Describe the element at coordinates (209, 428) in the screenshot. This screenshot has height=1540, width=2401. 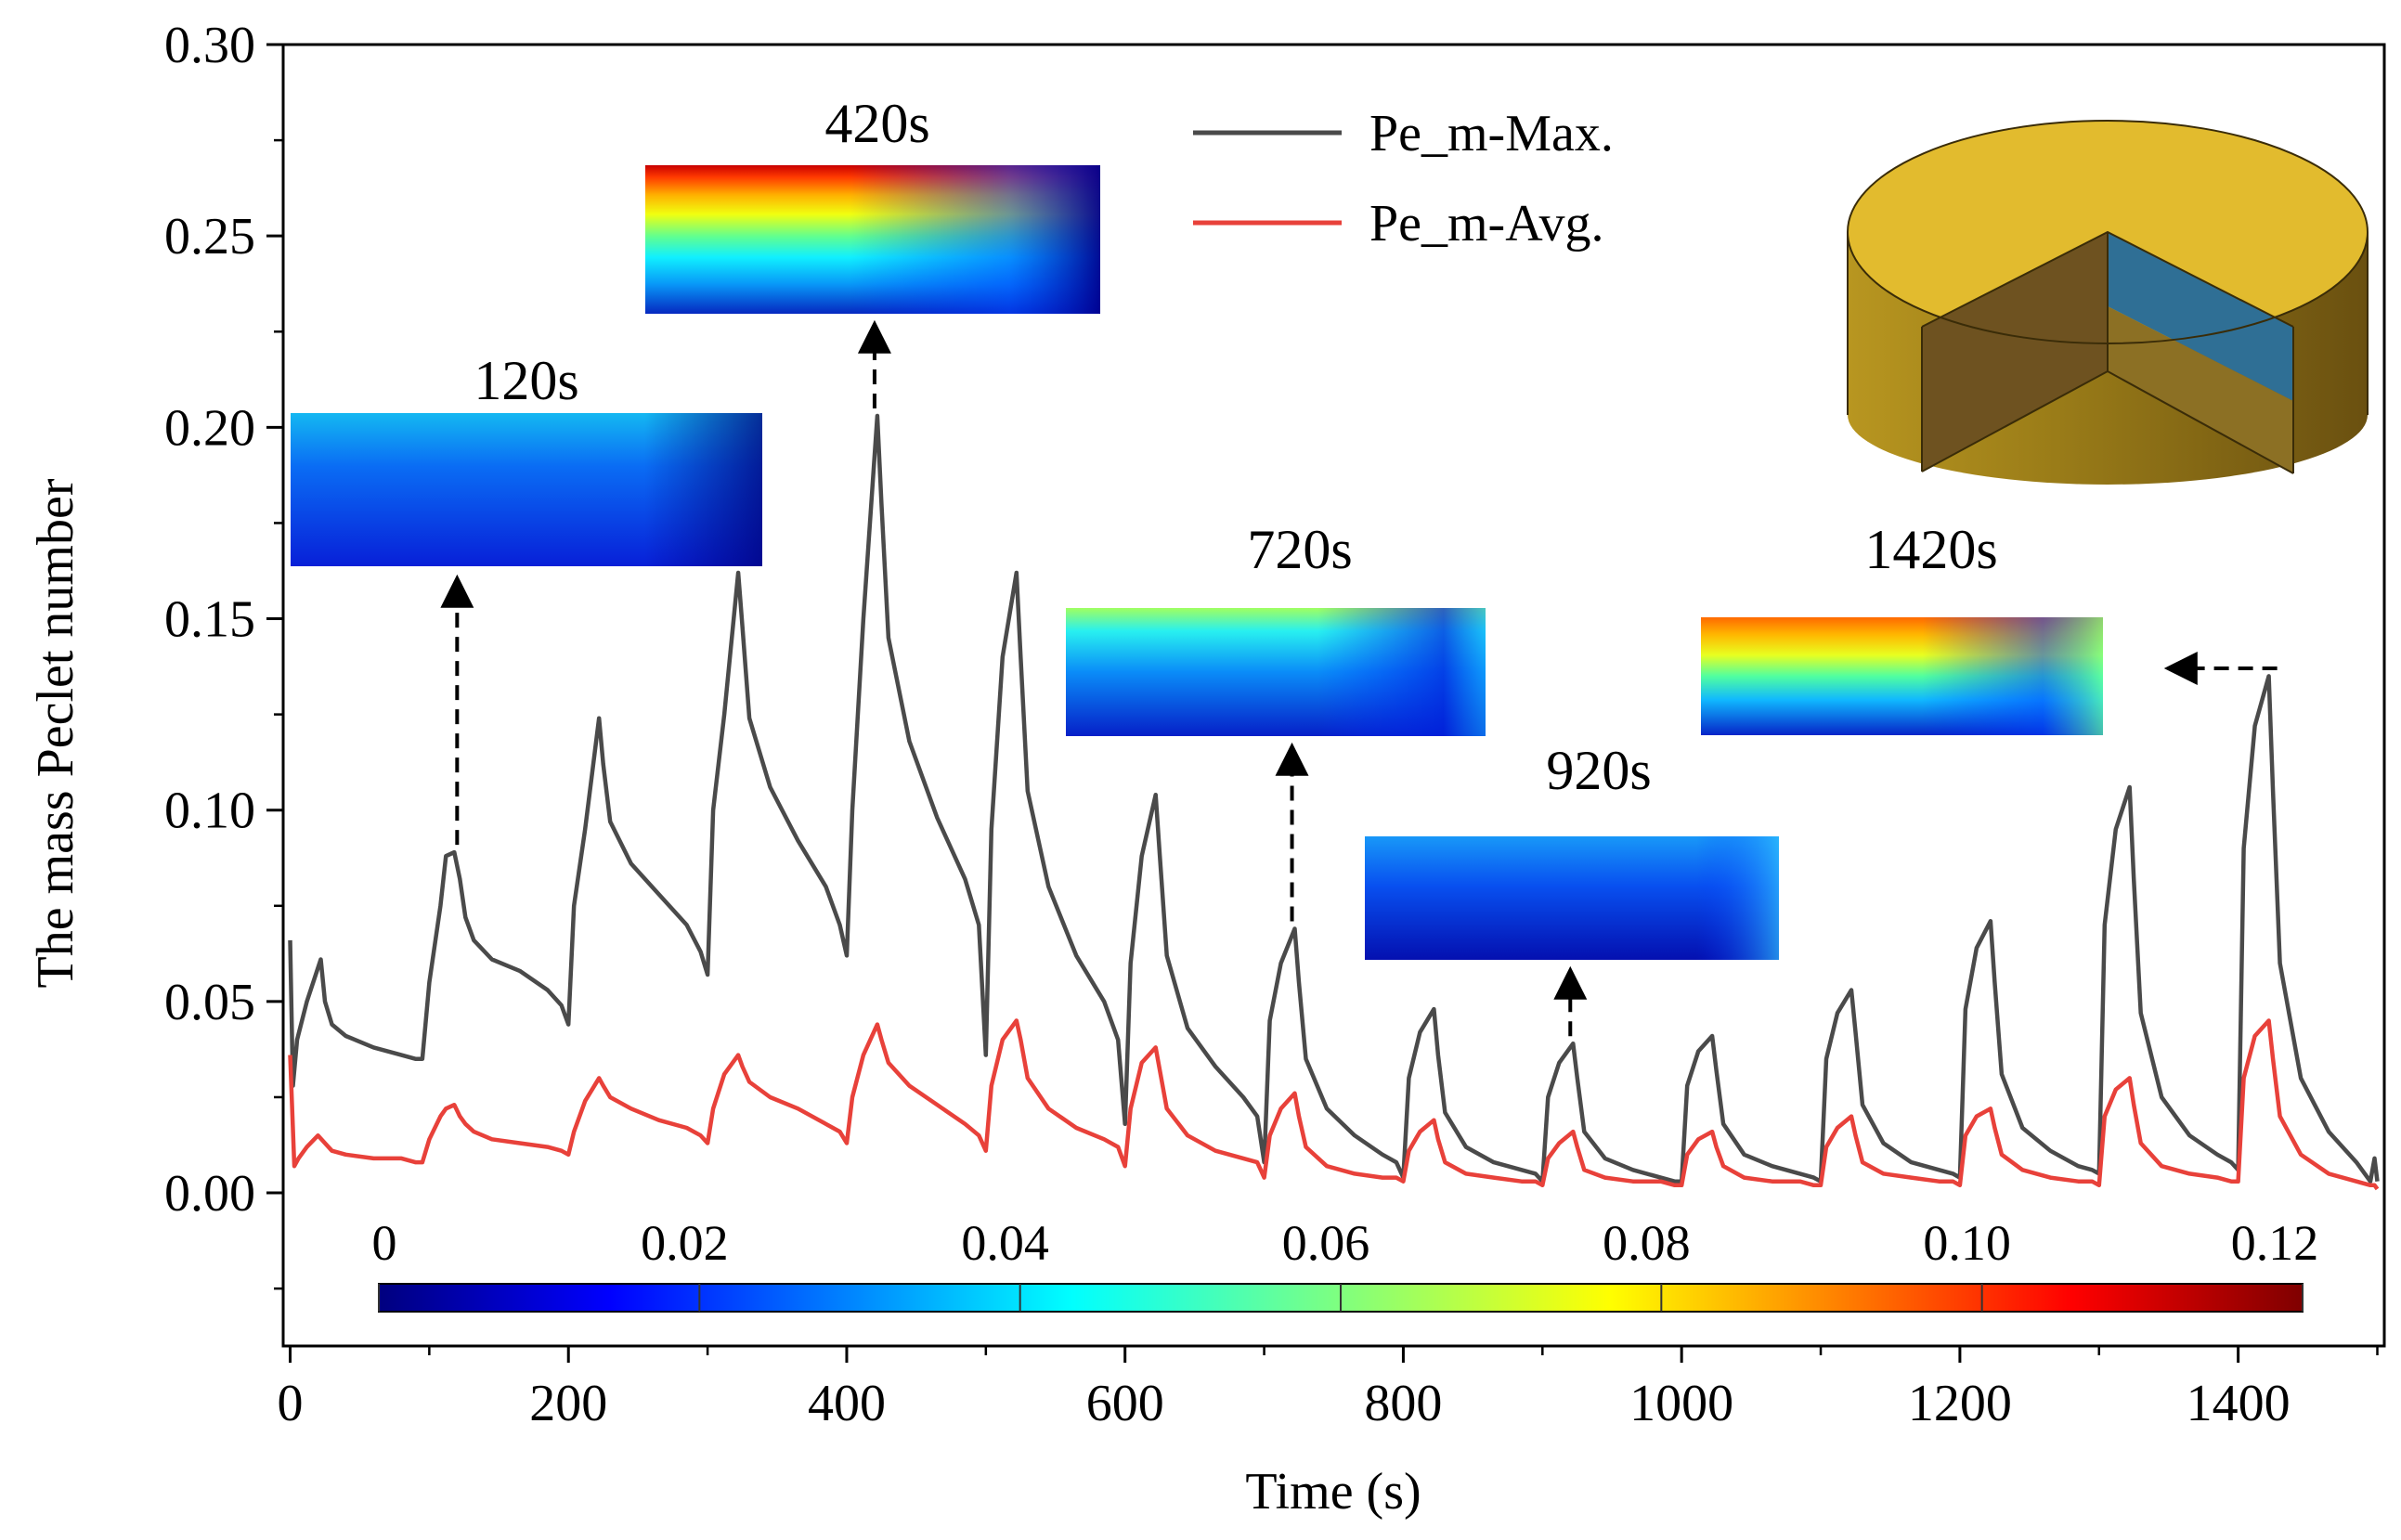
I see `y-tick-label: 0.20` at that location.